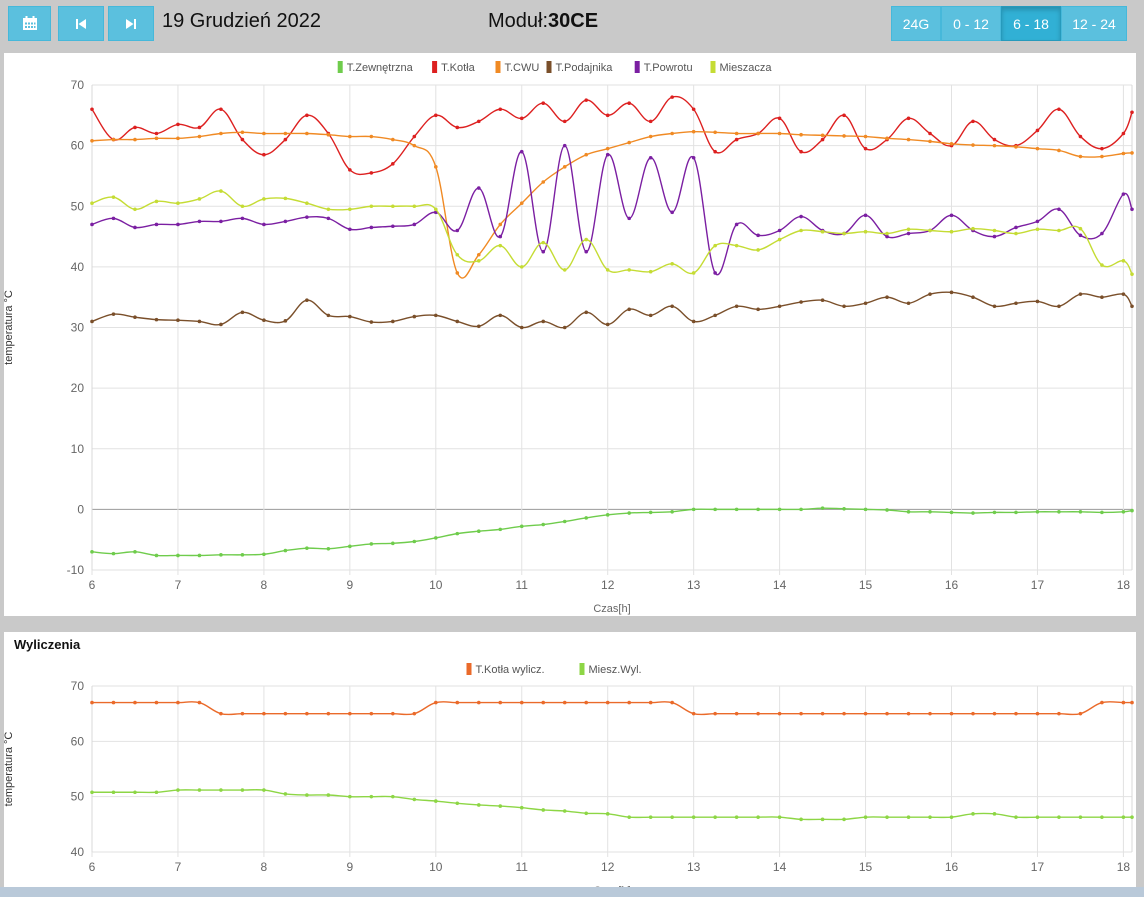 The height and width of the screenshot is (897, 1144). Describe the element at coordinates (612, 310) in the screenshot. I see `series-line-t-podajnika` at that location.